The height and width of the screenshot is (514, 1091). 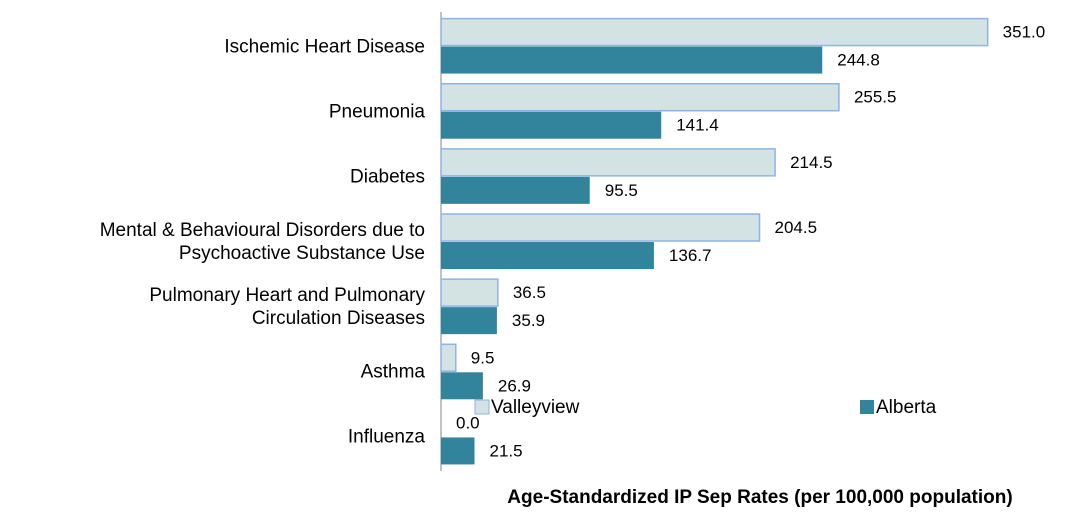 What do you see at coordinates (468, 422) in the screenshot?
I see `value-label: 0.0` at bounding box center [468, 422].